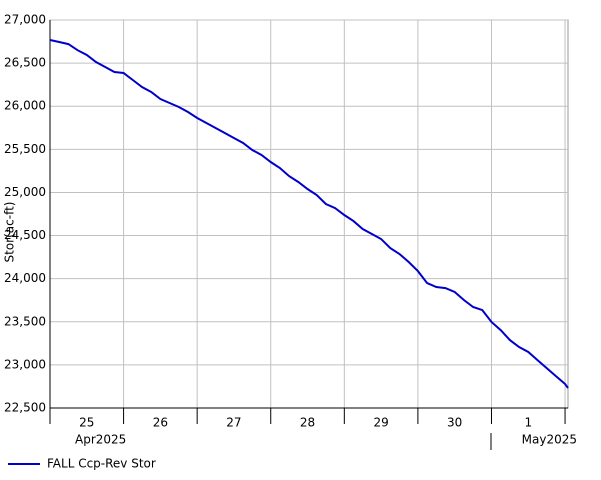 The image size is (601, 480). What do you see at coordinates (233, 423) in the screenshot?
I see `x-tick-label: 27` at bounding box center [233, 423].